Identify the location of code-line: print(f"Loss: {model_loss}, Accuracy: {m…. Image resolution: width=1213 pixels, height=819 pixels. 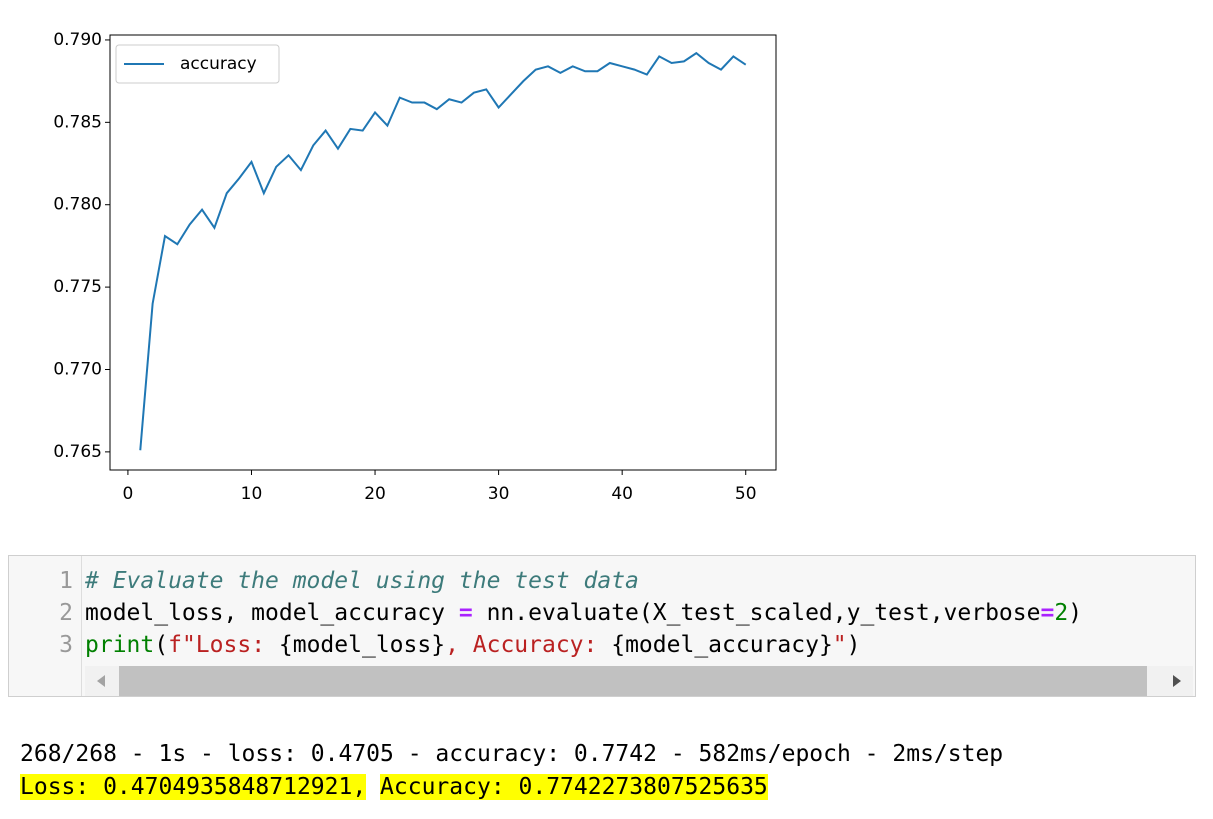
(473, 645).